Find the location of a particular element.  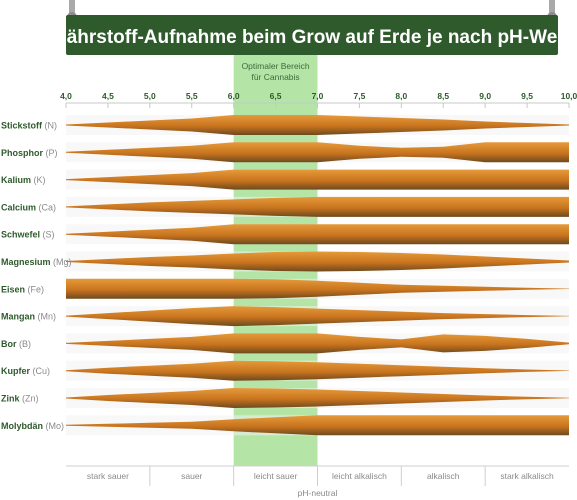

x-tick-label: 9,0 is located at coordinates (485, 96).